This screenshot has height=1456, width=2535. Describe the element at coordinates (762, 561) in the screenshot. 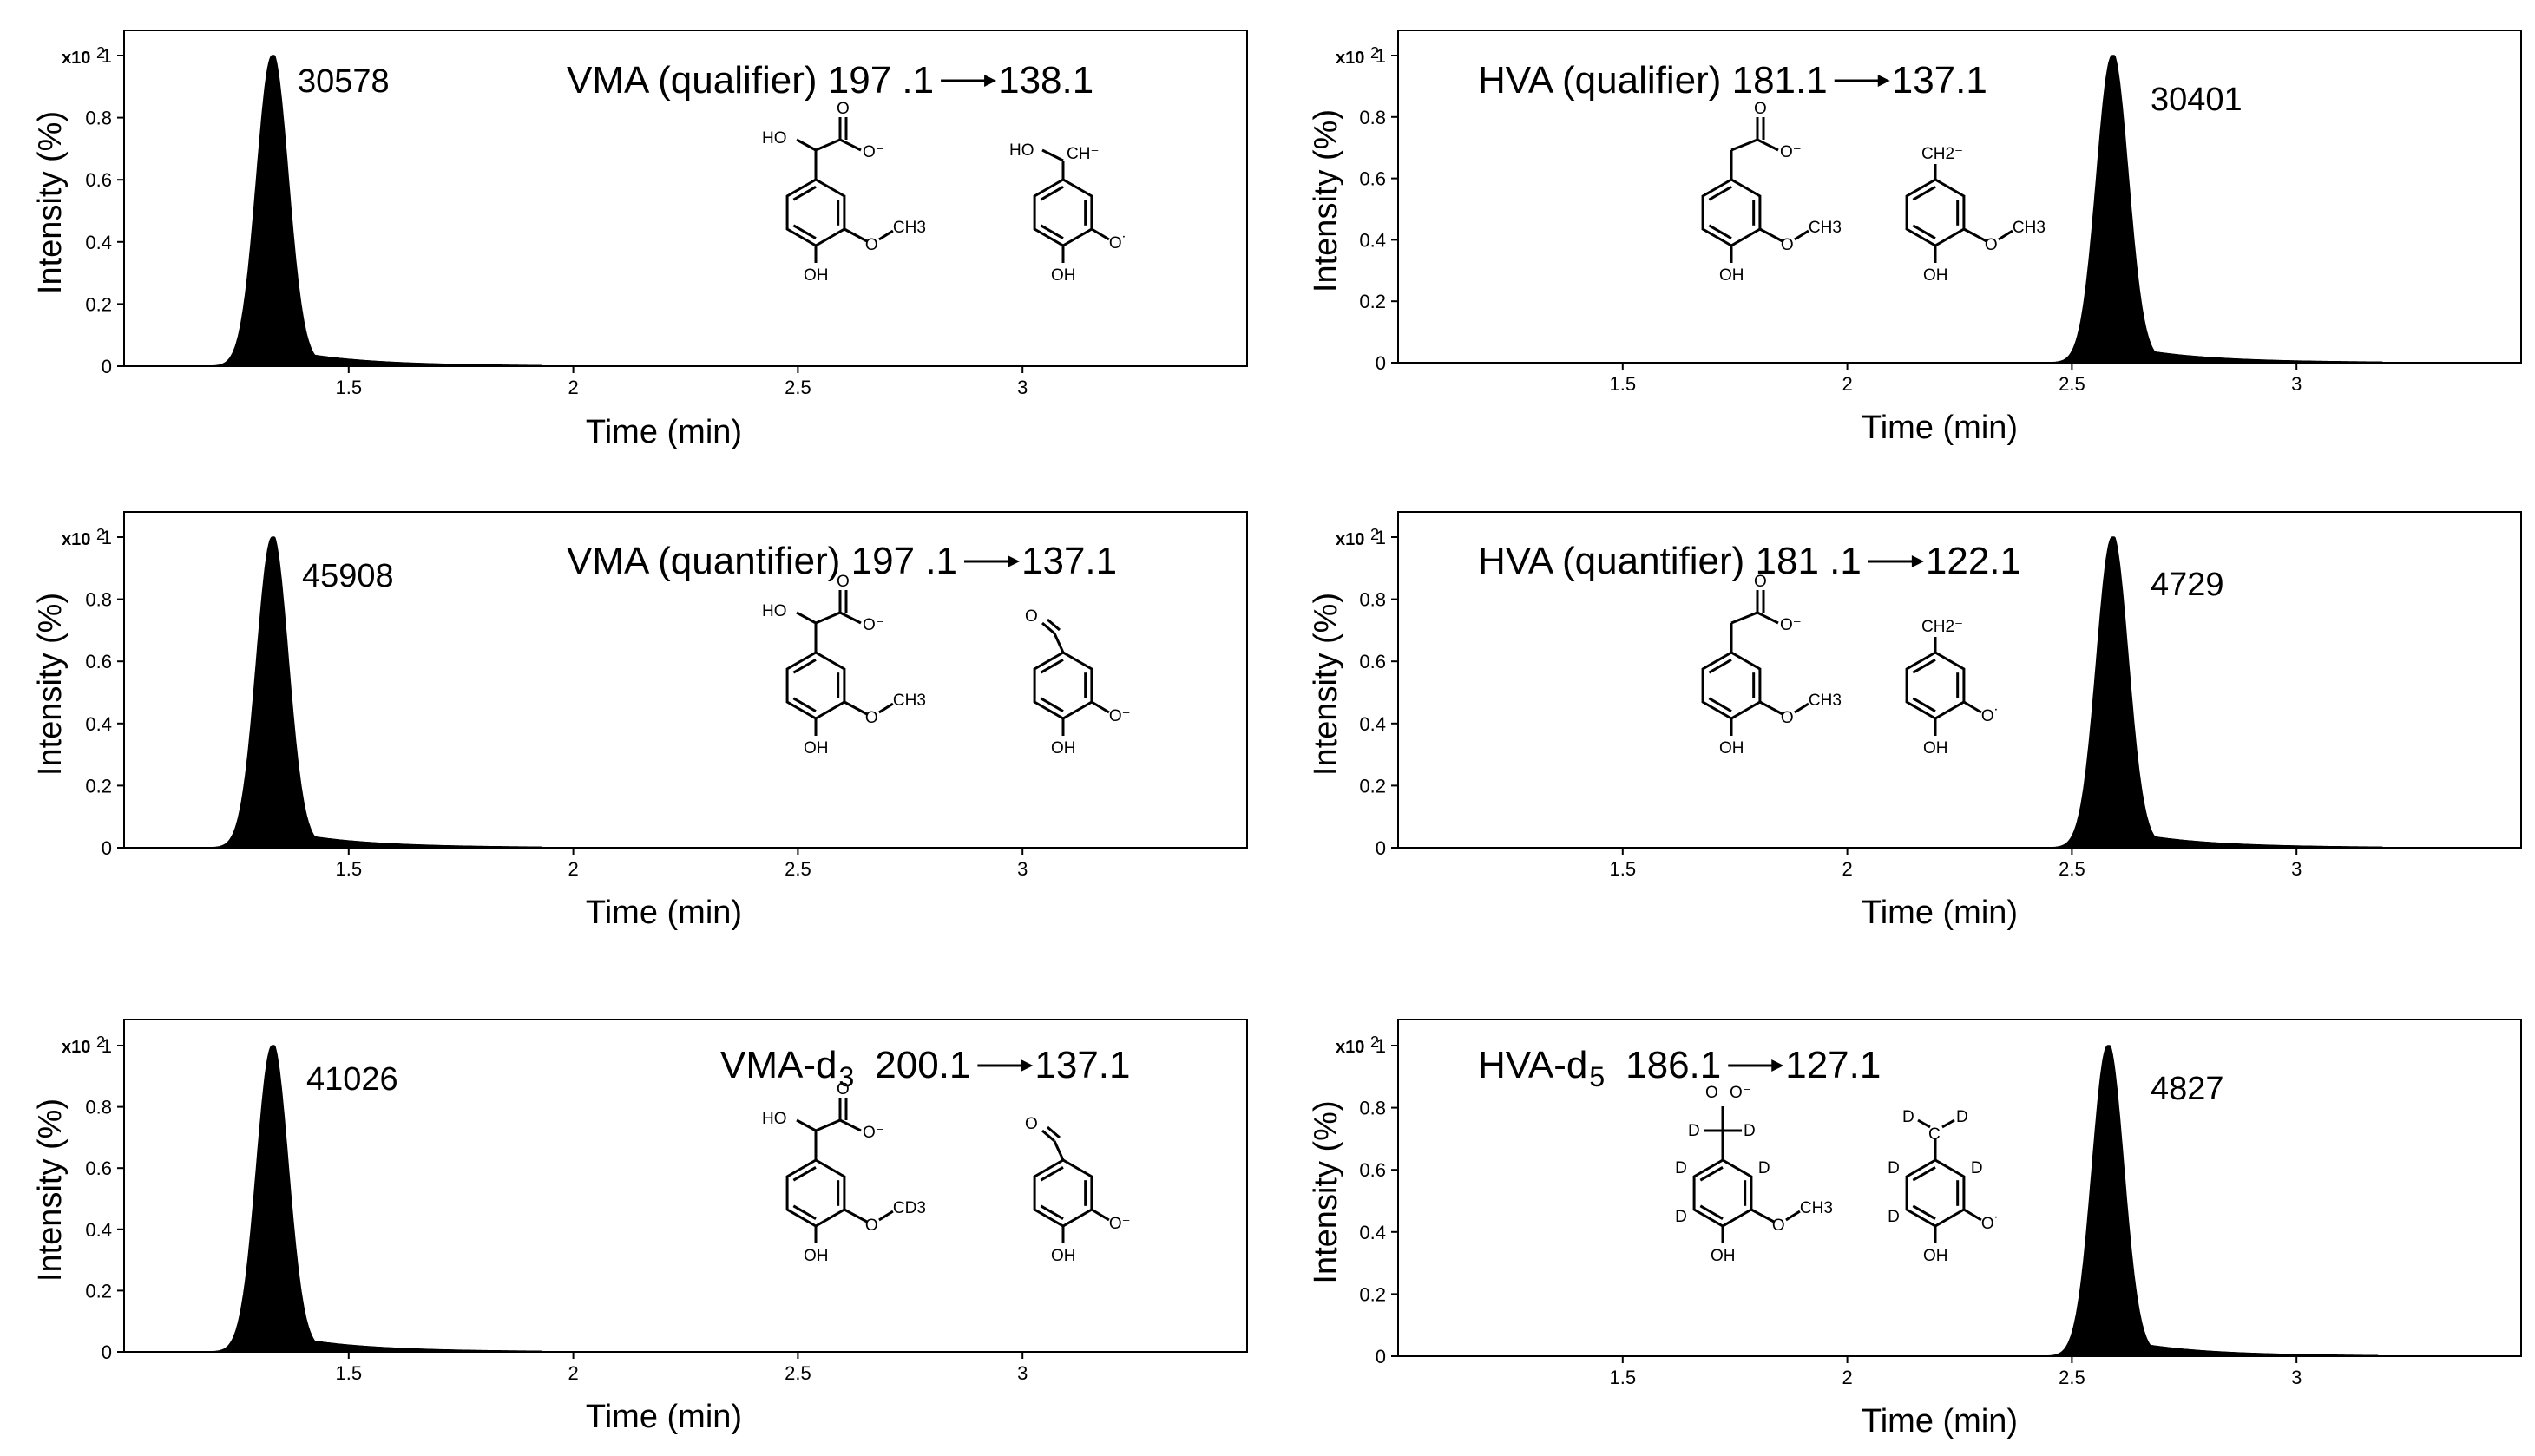

I see `title-compound: VMA (quantifier) 197 .1` at that location.